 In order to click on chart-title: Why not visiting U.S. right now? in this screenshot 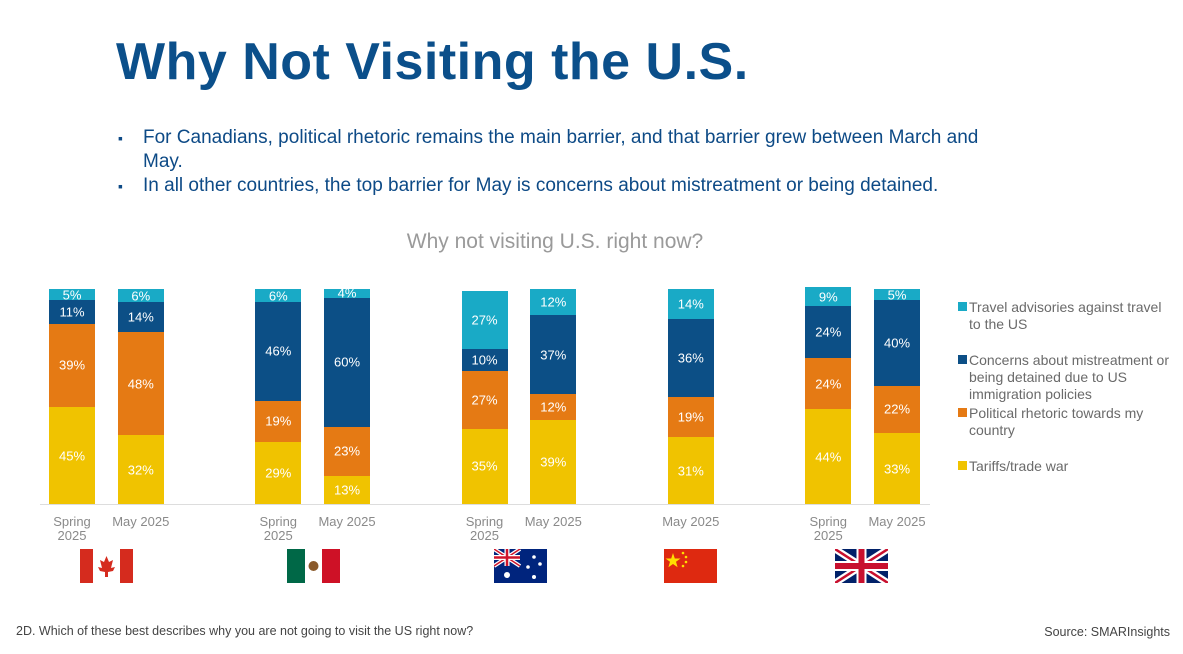, I will do `click(555, 241)`.